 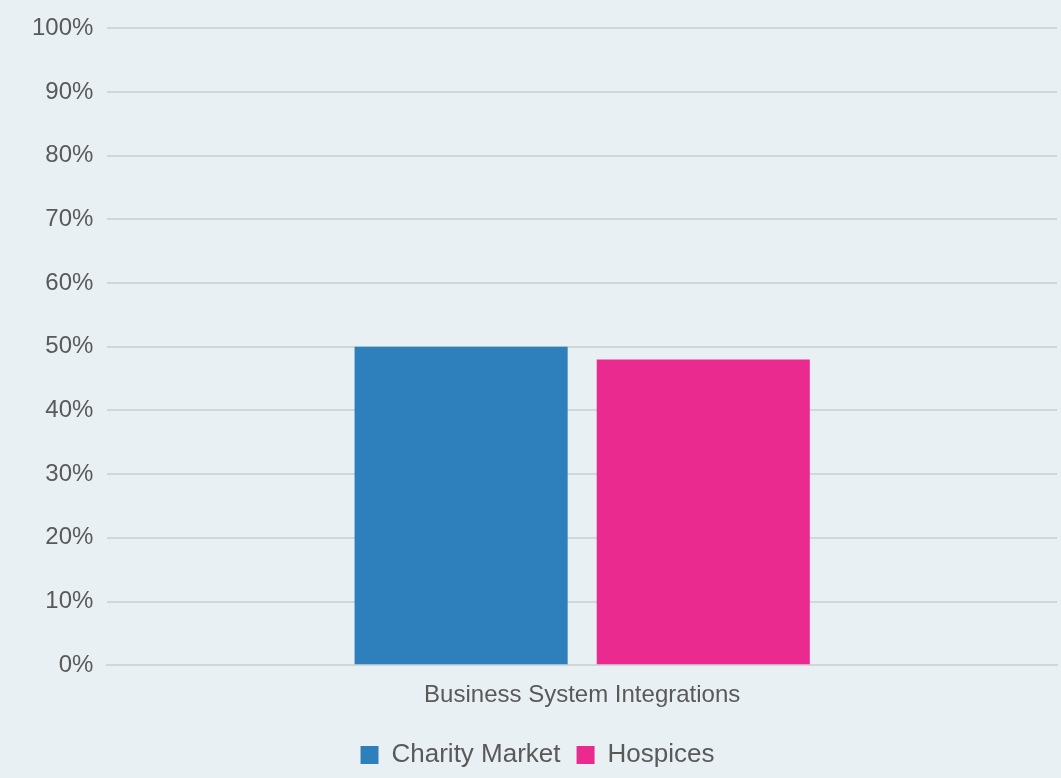 I want to click on y-tick-label: 10%, so click(x=69, y=600).